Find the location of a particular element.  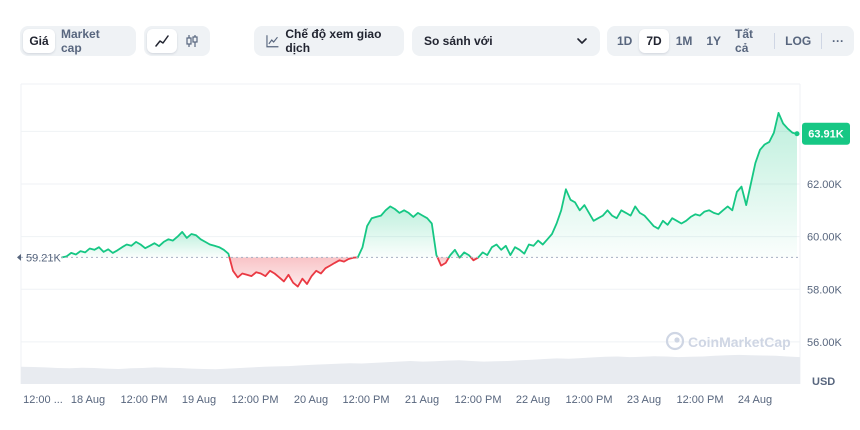

view-toggle: Giá Market cap is located at coordinates (78, 41).